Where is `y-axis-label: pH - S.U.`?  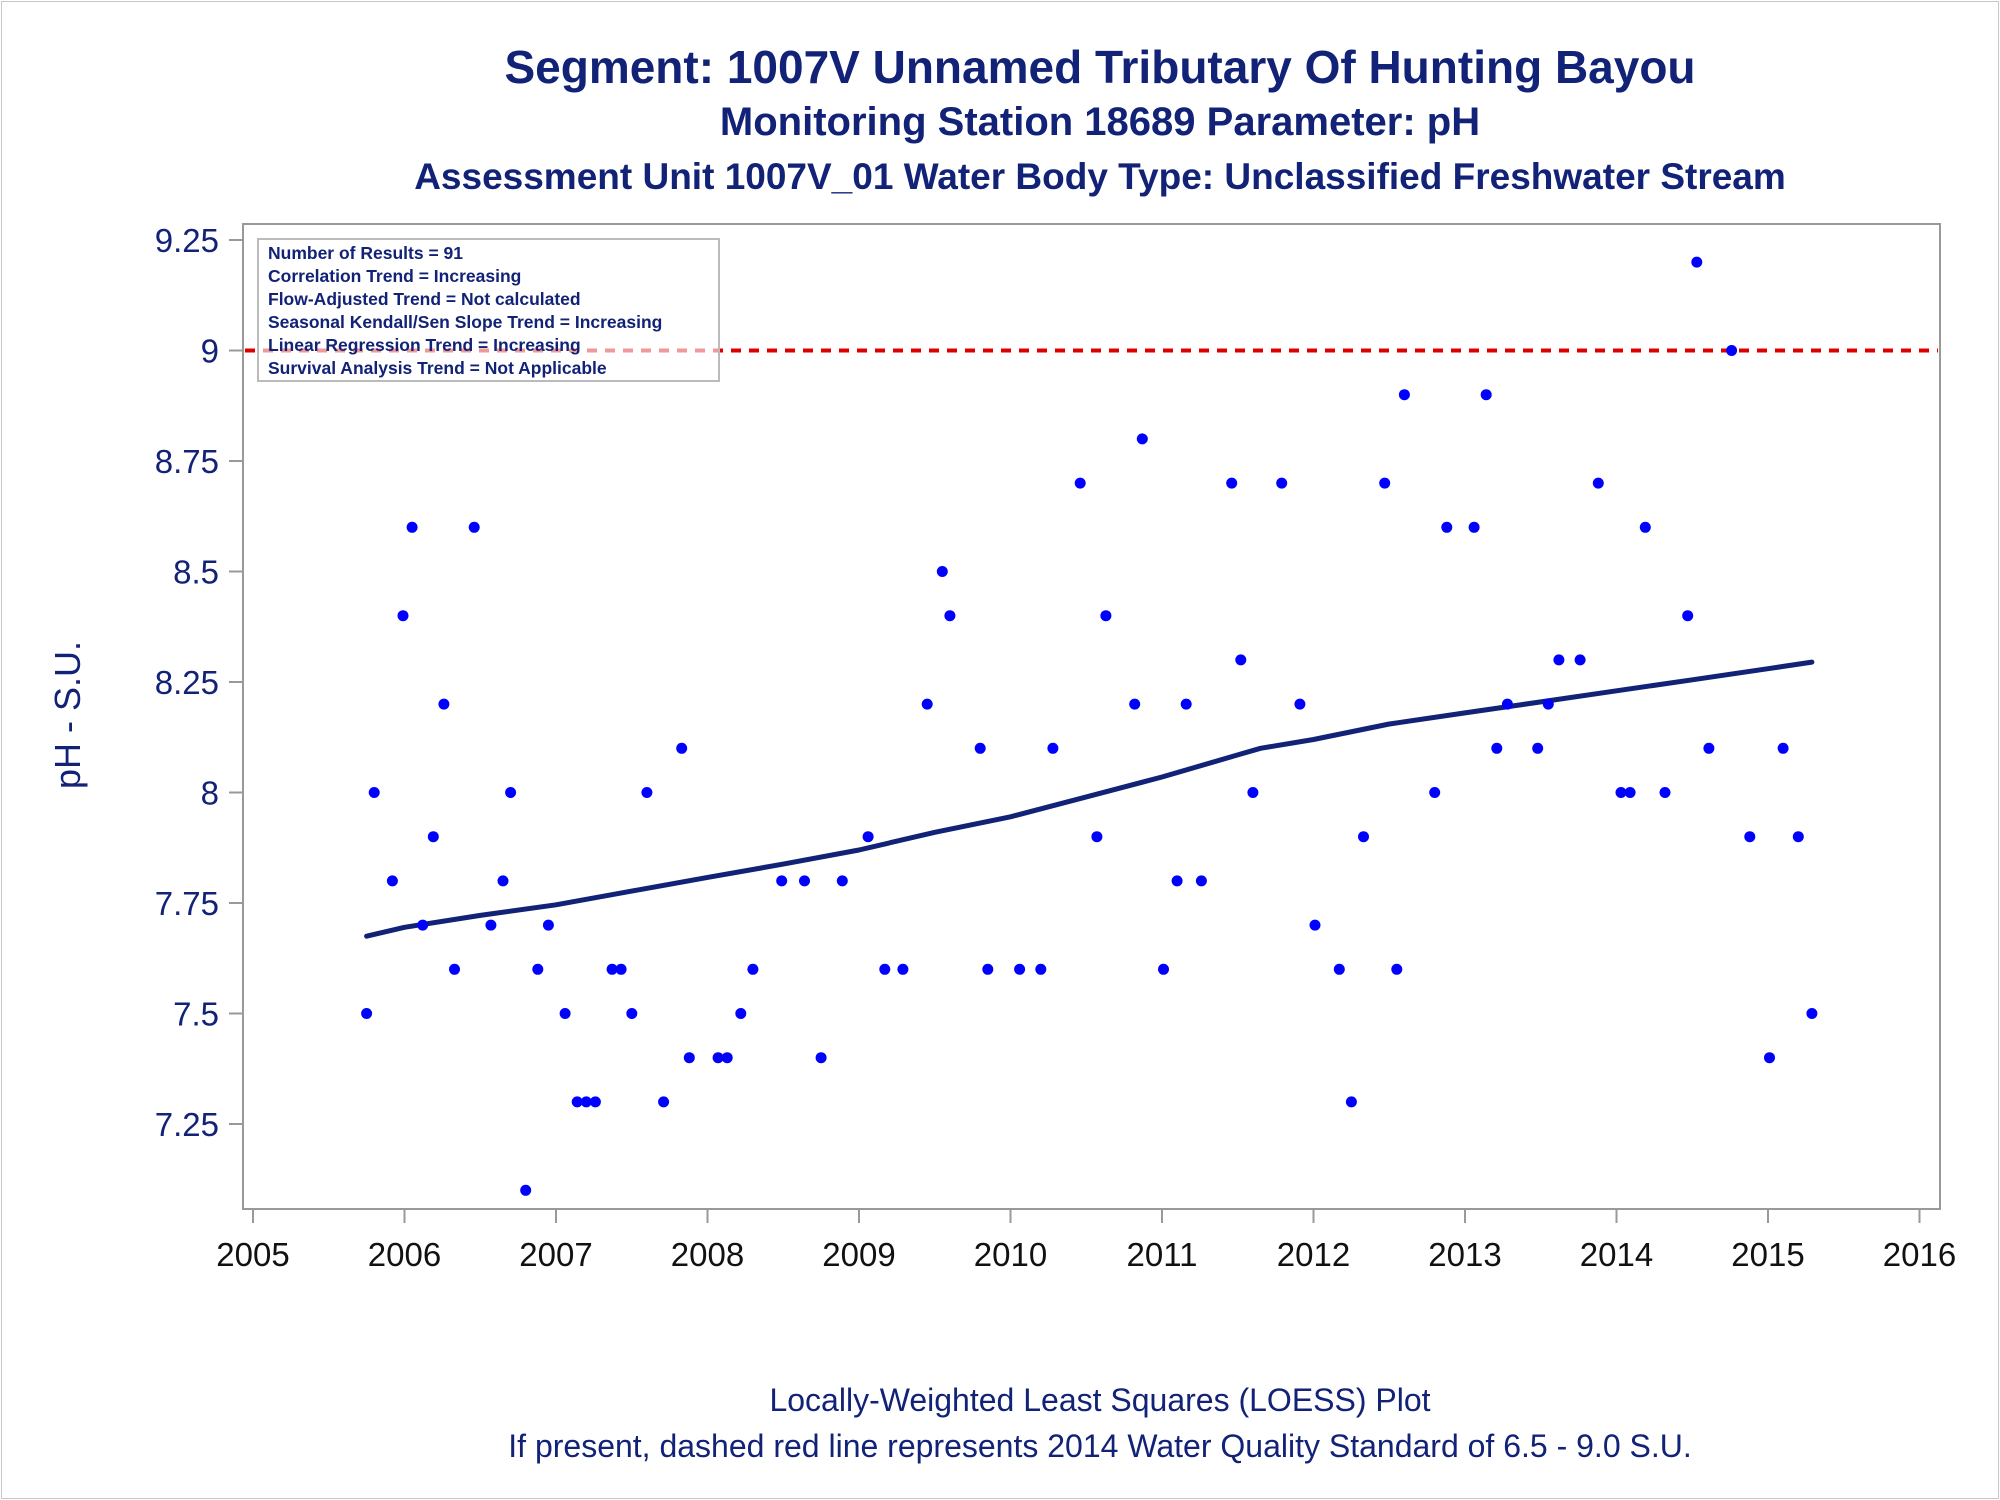 y-axis-label: pH - S.U. is located at coordinates (67, 715).